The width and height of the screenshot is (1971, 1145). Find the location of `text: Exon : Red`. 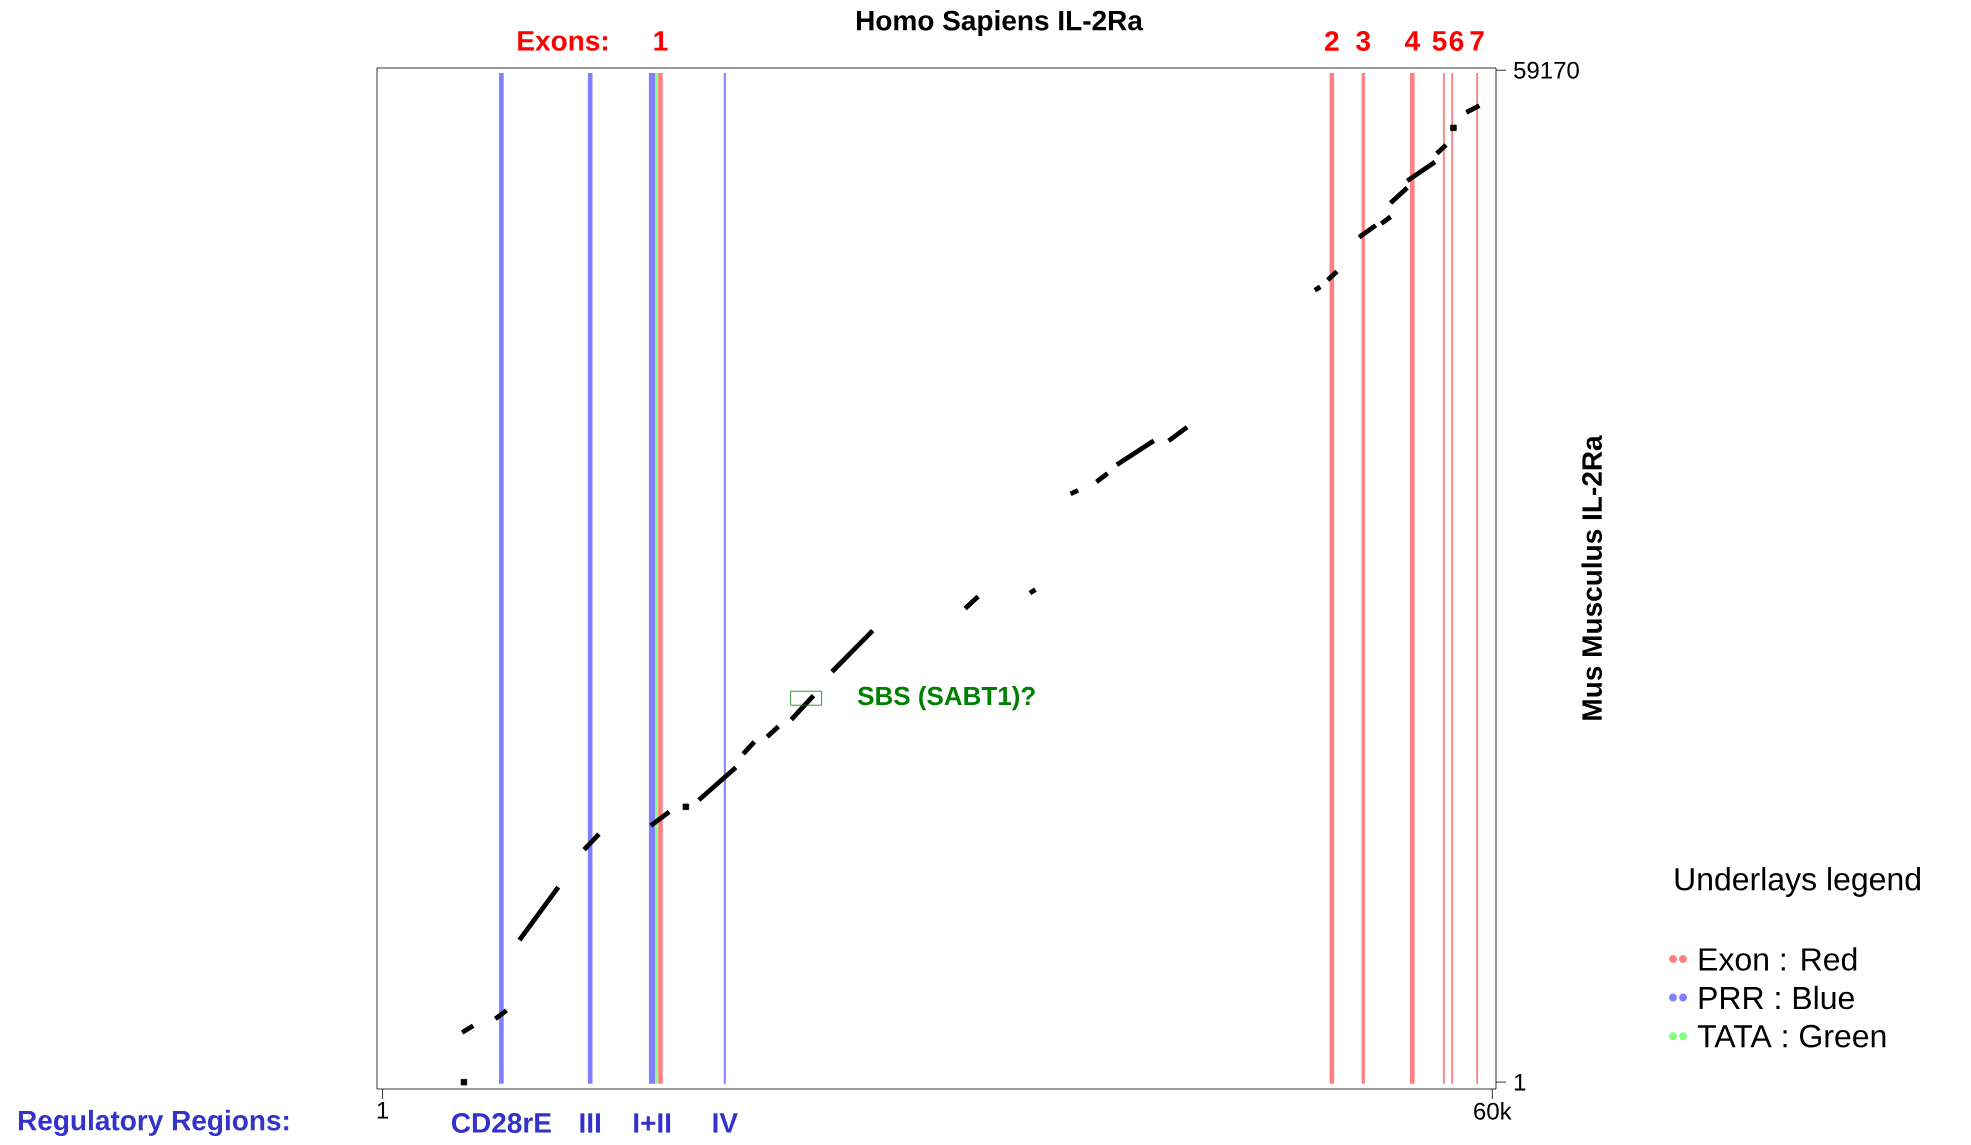

text: Exon : Red is located at coordinates (1778, 959).